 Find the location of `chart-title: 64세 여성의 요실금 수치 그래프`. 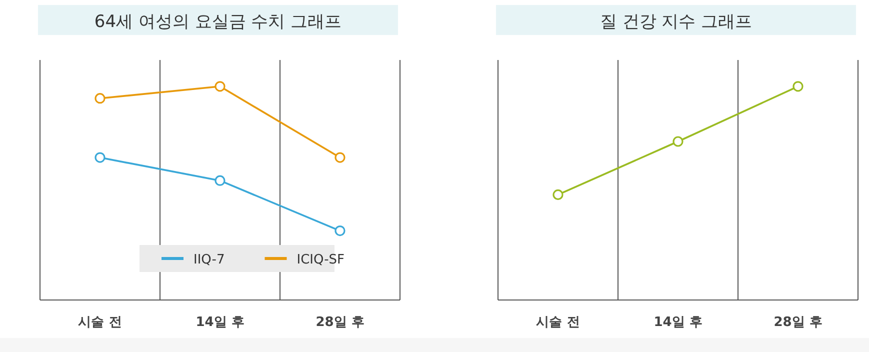

chart-title: 64세 여성의 요실금 수치 그래프 is located at coordinates (218, 22).